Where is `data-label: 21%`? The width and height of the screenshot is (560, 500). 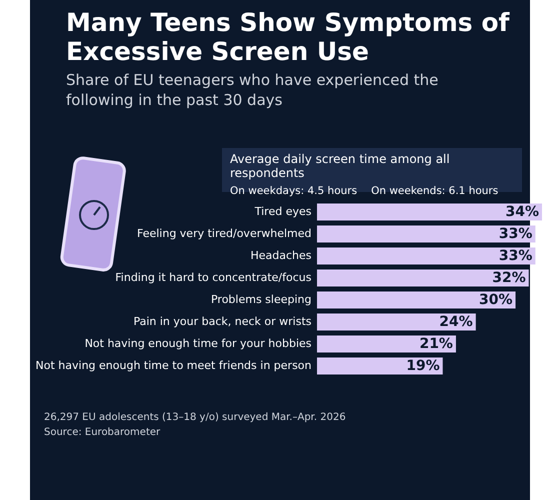
data-label: 21% is located at coordinates (436, 344).